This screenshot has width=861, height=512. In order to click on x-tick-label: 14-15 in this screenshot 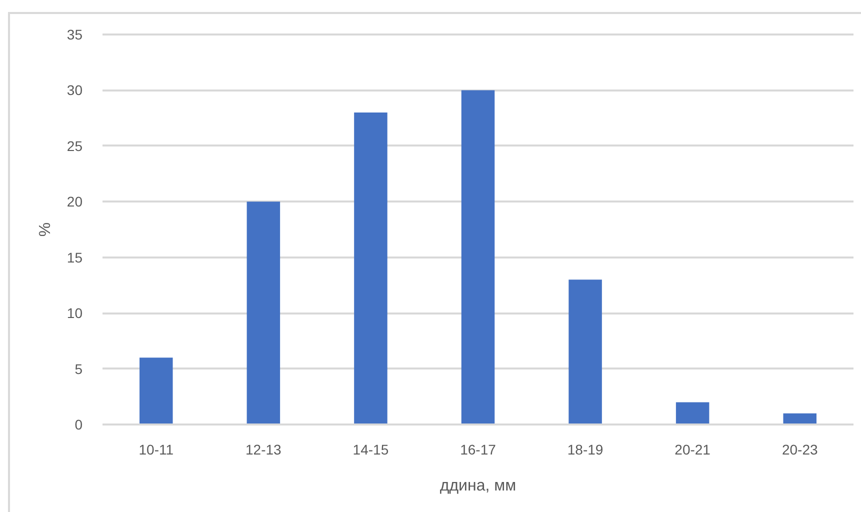, I will do `click(370, 450)`.